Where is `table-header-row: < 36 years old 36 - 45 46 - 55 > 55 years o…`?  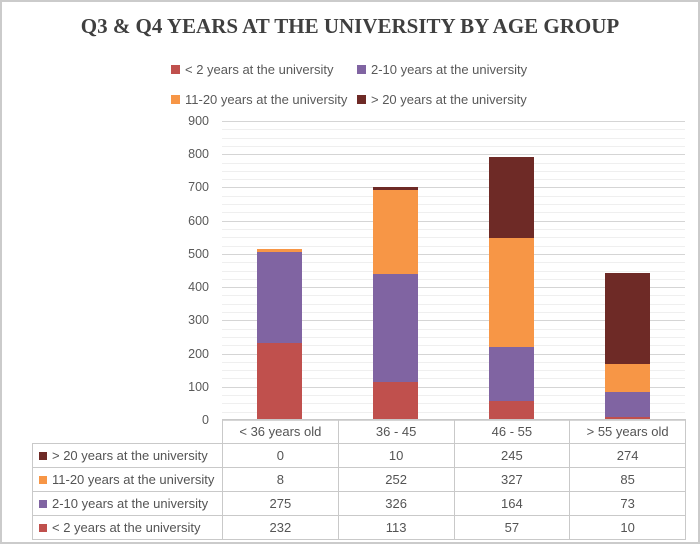
table-header-row: < 36 years old 36 - 45 46 - 55 > 55 years o… is located at coordinates (359, 431).